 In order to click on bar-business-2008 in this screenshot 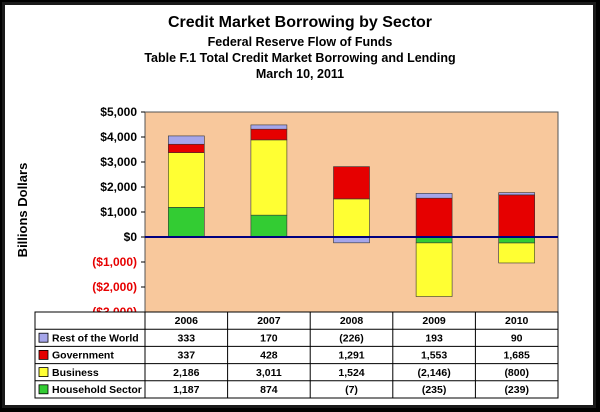, I will do `click(351, 218)`.